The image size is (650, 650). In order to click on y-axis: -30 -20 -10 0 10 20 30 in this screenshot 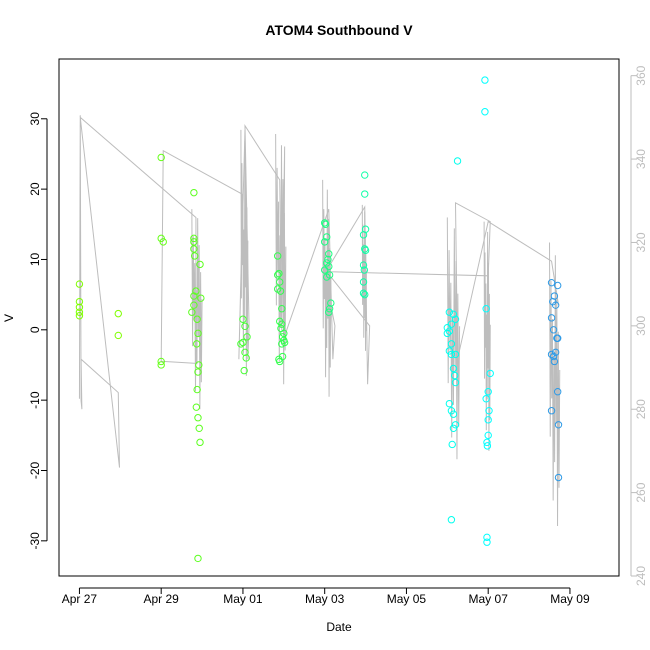, I will do `click(38, 331)`.